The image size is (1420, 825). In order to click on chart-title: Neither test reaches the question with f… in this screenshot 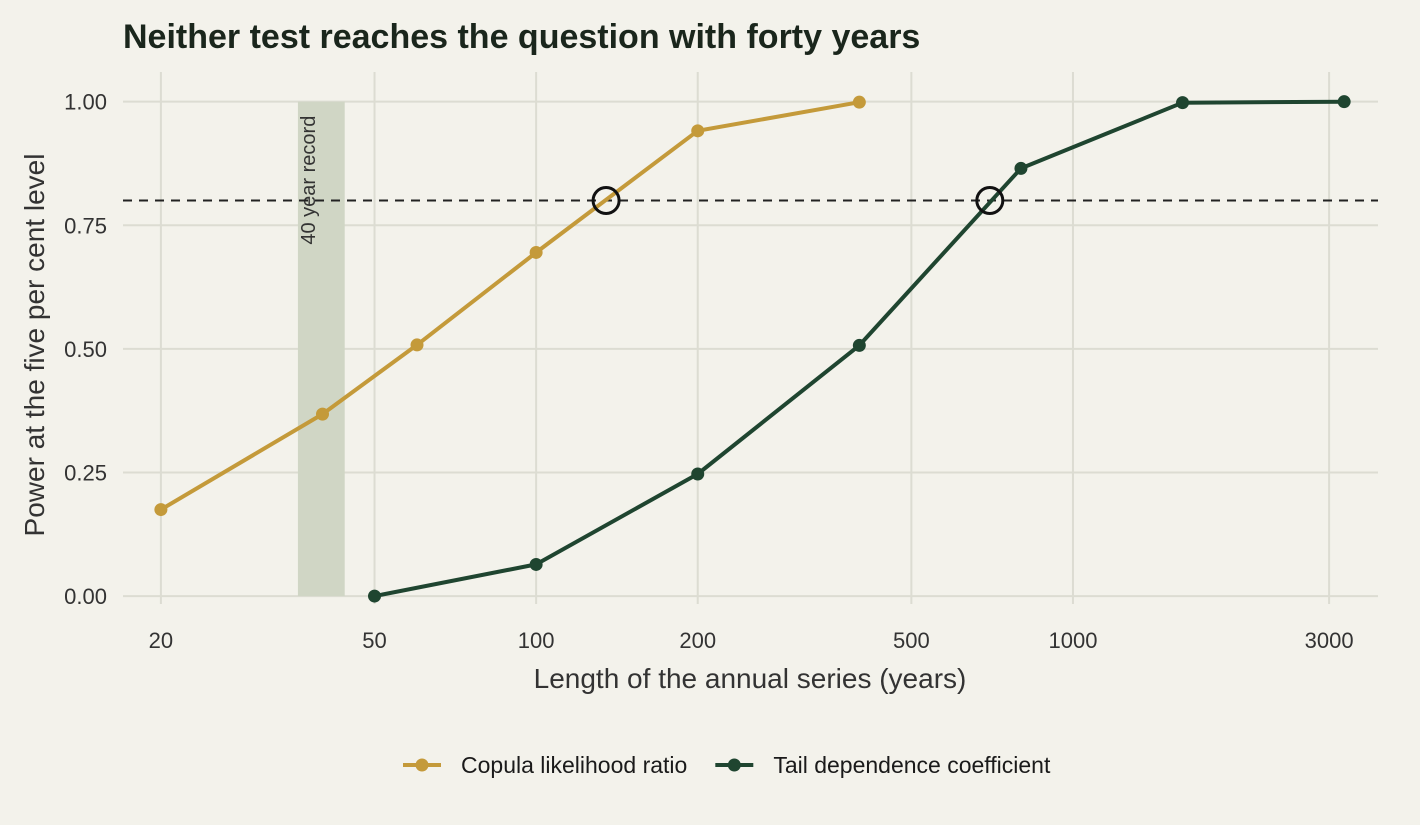, I will do `click(521, 37)`.